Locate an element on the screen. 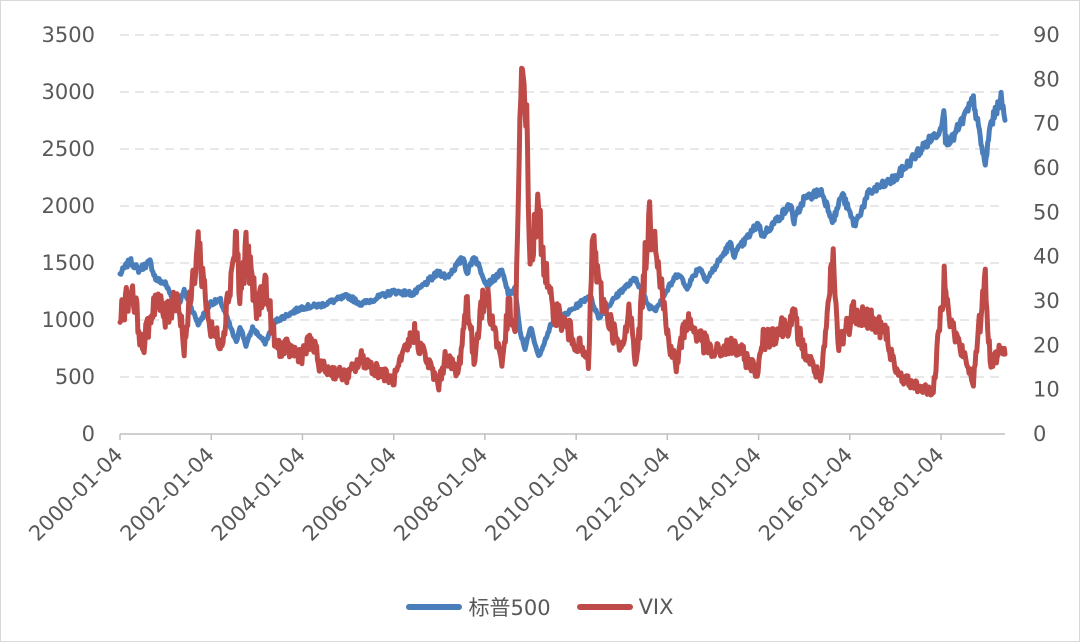 This screenshot has width=1080, height=642. y-left-tick-label: 3000 is located at coordinates (68, 92).